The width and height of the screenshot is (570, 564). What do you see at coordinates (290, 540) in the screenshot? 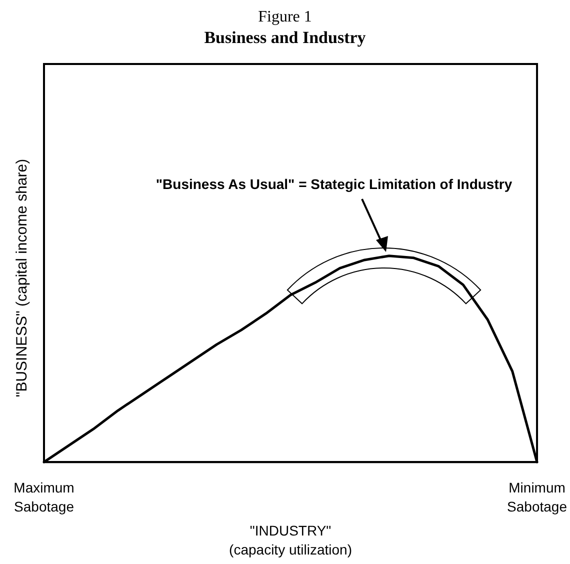
I see `x-axis-title: "INDUSTRY" (capacity utilization)` at bounding box center [290, 540].